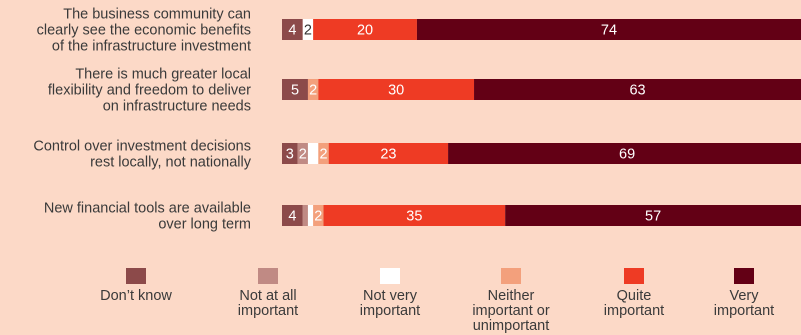  I want to click on data-label: 30, so click(396, 91).